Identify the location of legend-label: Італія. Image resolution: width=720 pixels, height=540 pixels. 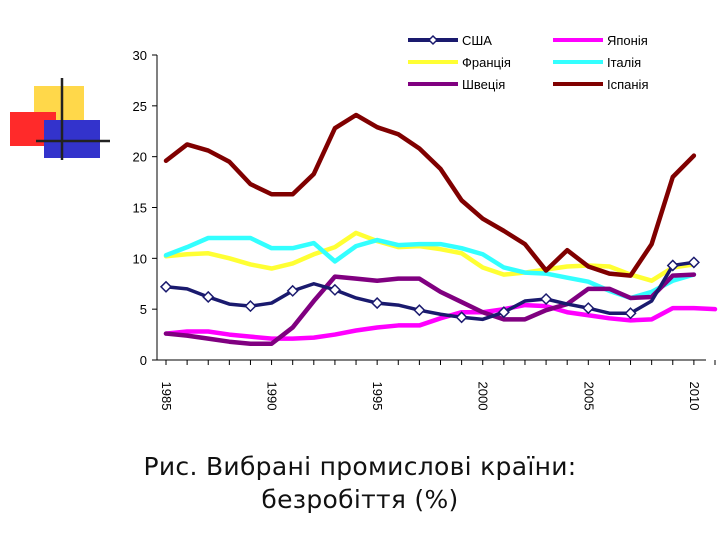
(624, 62).